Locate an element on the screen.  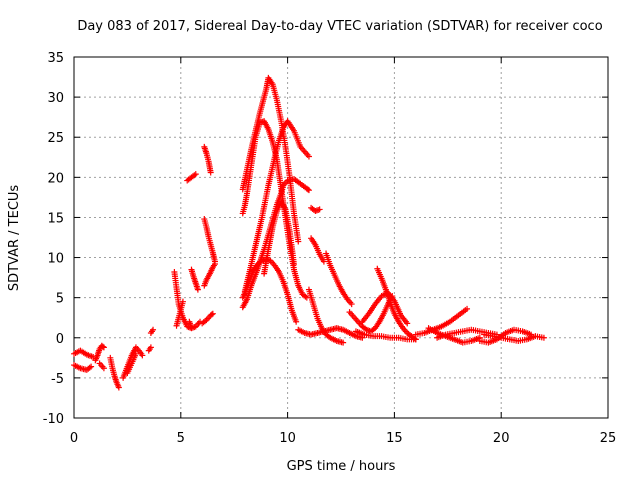
y-tick-label: -5 is located at coordinates (57, 379).